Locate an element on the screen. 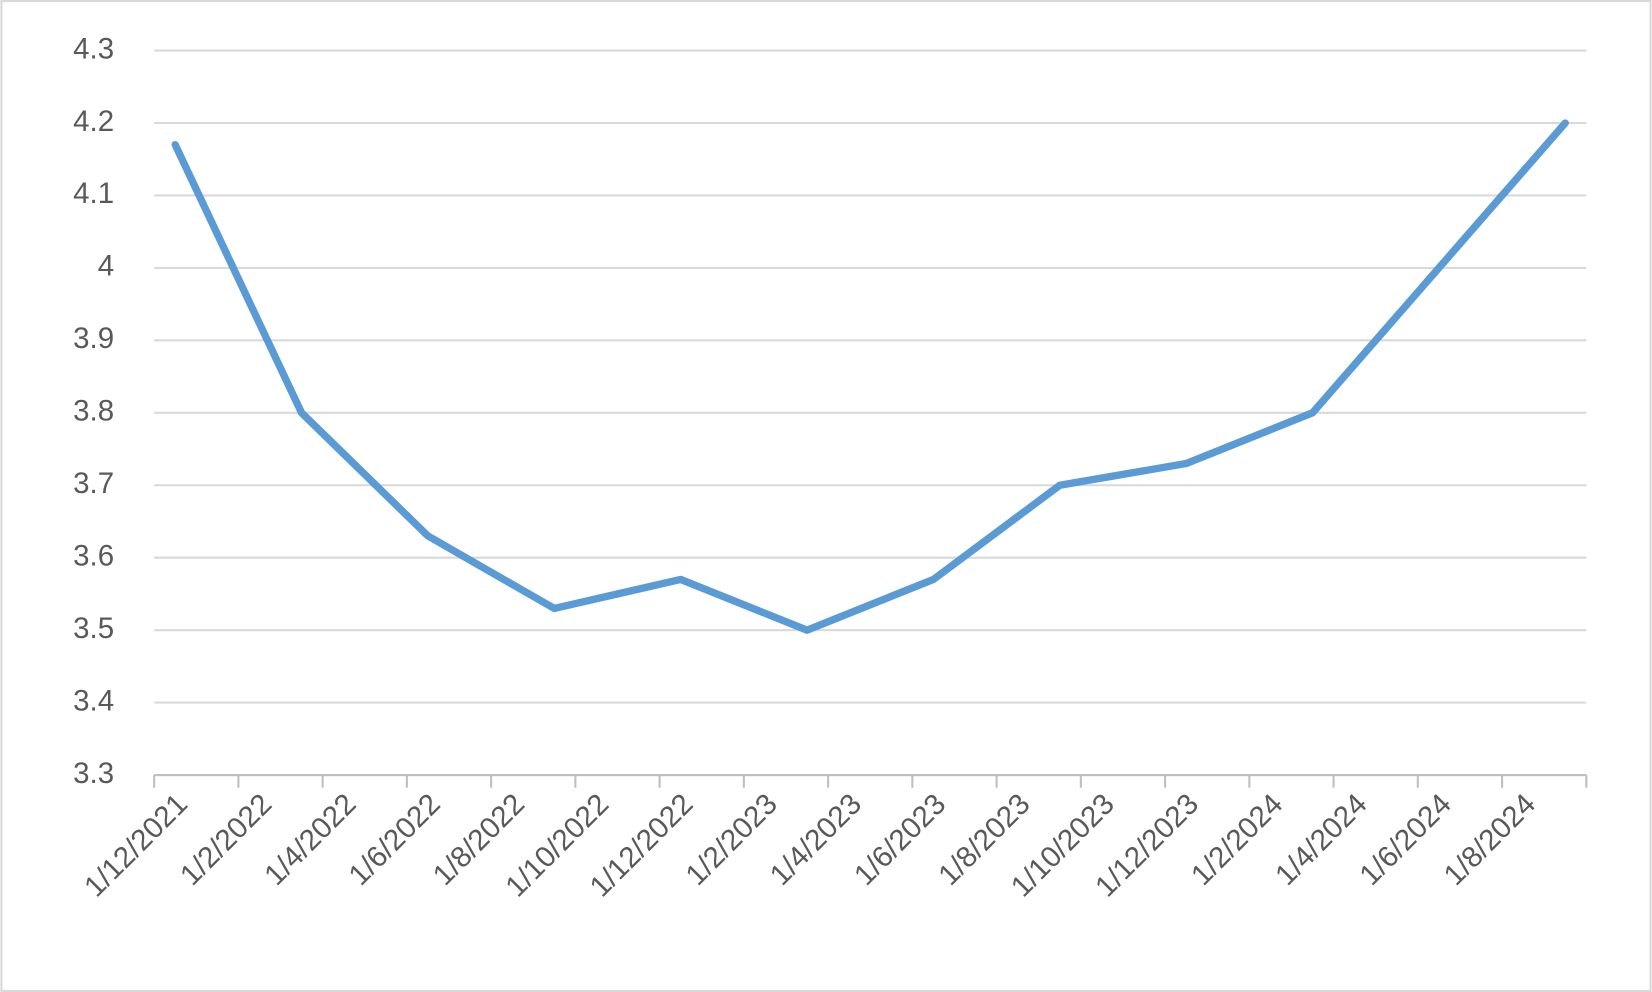 This screenshot has height=992, width=1652. y-tick-label: 4.1 is located at coordinates (93, 193).